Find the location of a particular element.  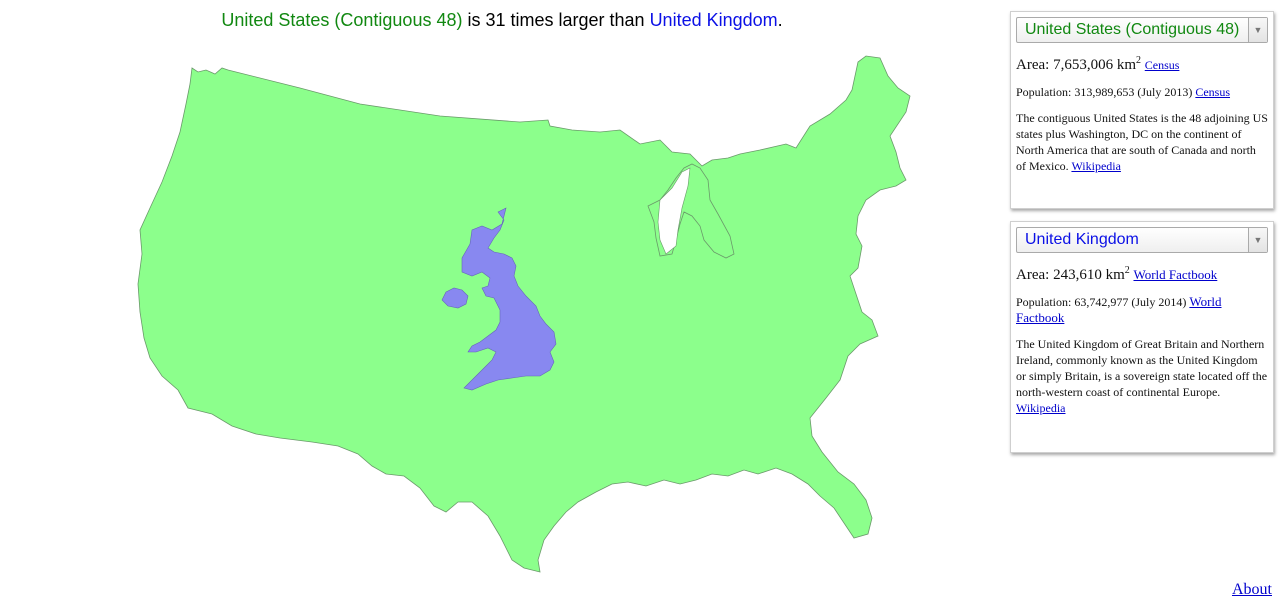

country-b-area: Area: 243,610 km2 World Factbook is located at coordinates (1142, 274).